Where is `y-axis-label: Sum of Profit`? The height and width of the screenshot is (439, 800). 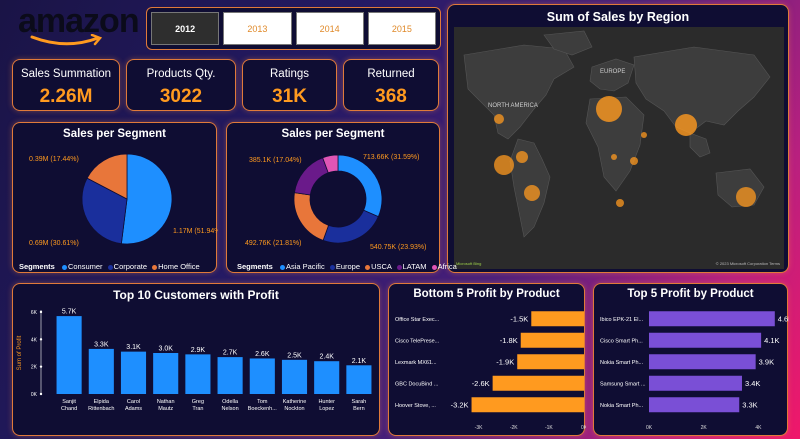 y-axis-label: Sum of Profit is located at coordinates (20, 352).